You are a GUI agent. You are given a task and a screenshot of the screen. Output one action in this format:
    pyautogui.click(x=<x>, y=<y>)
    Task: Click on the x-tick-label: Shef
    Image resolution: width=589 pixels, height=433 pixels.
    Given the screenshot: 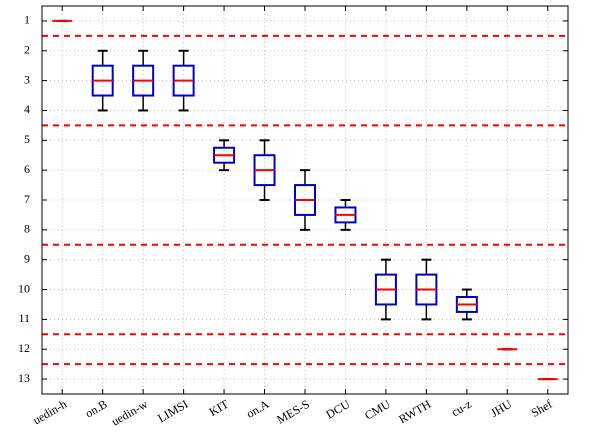 What is the action you would take?
    pyautogui.click(x=542, y=408)
    